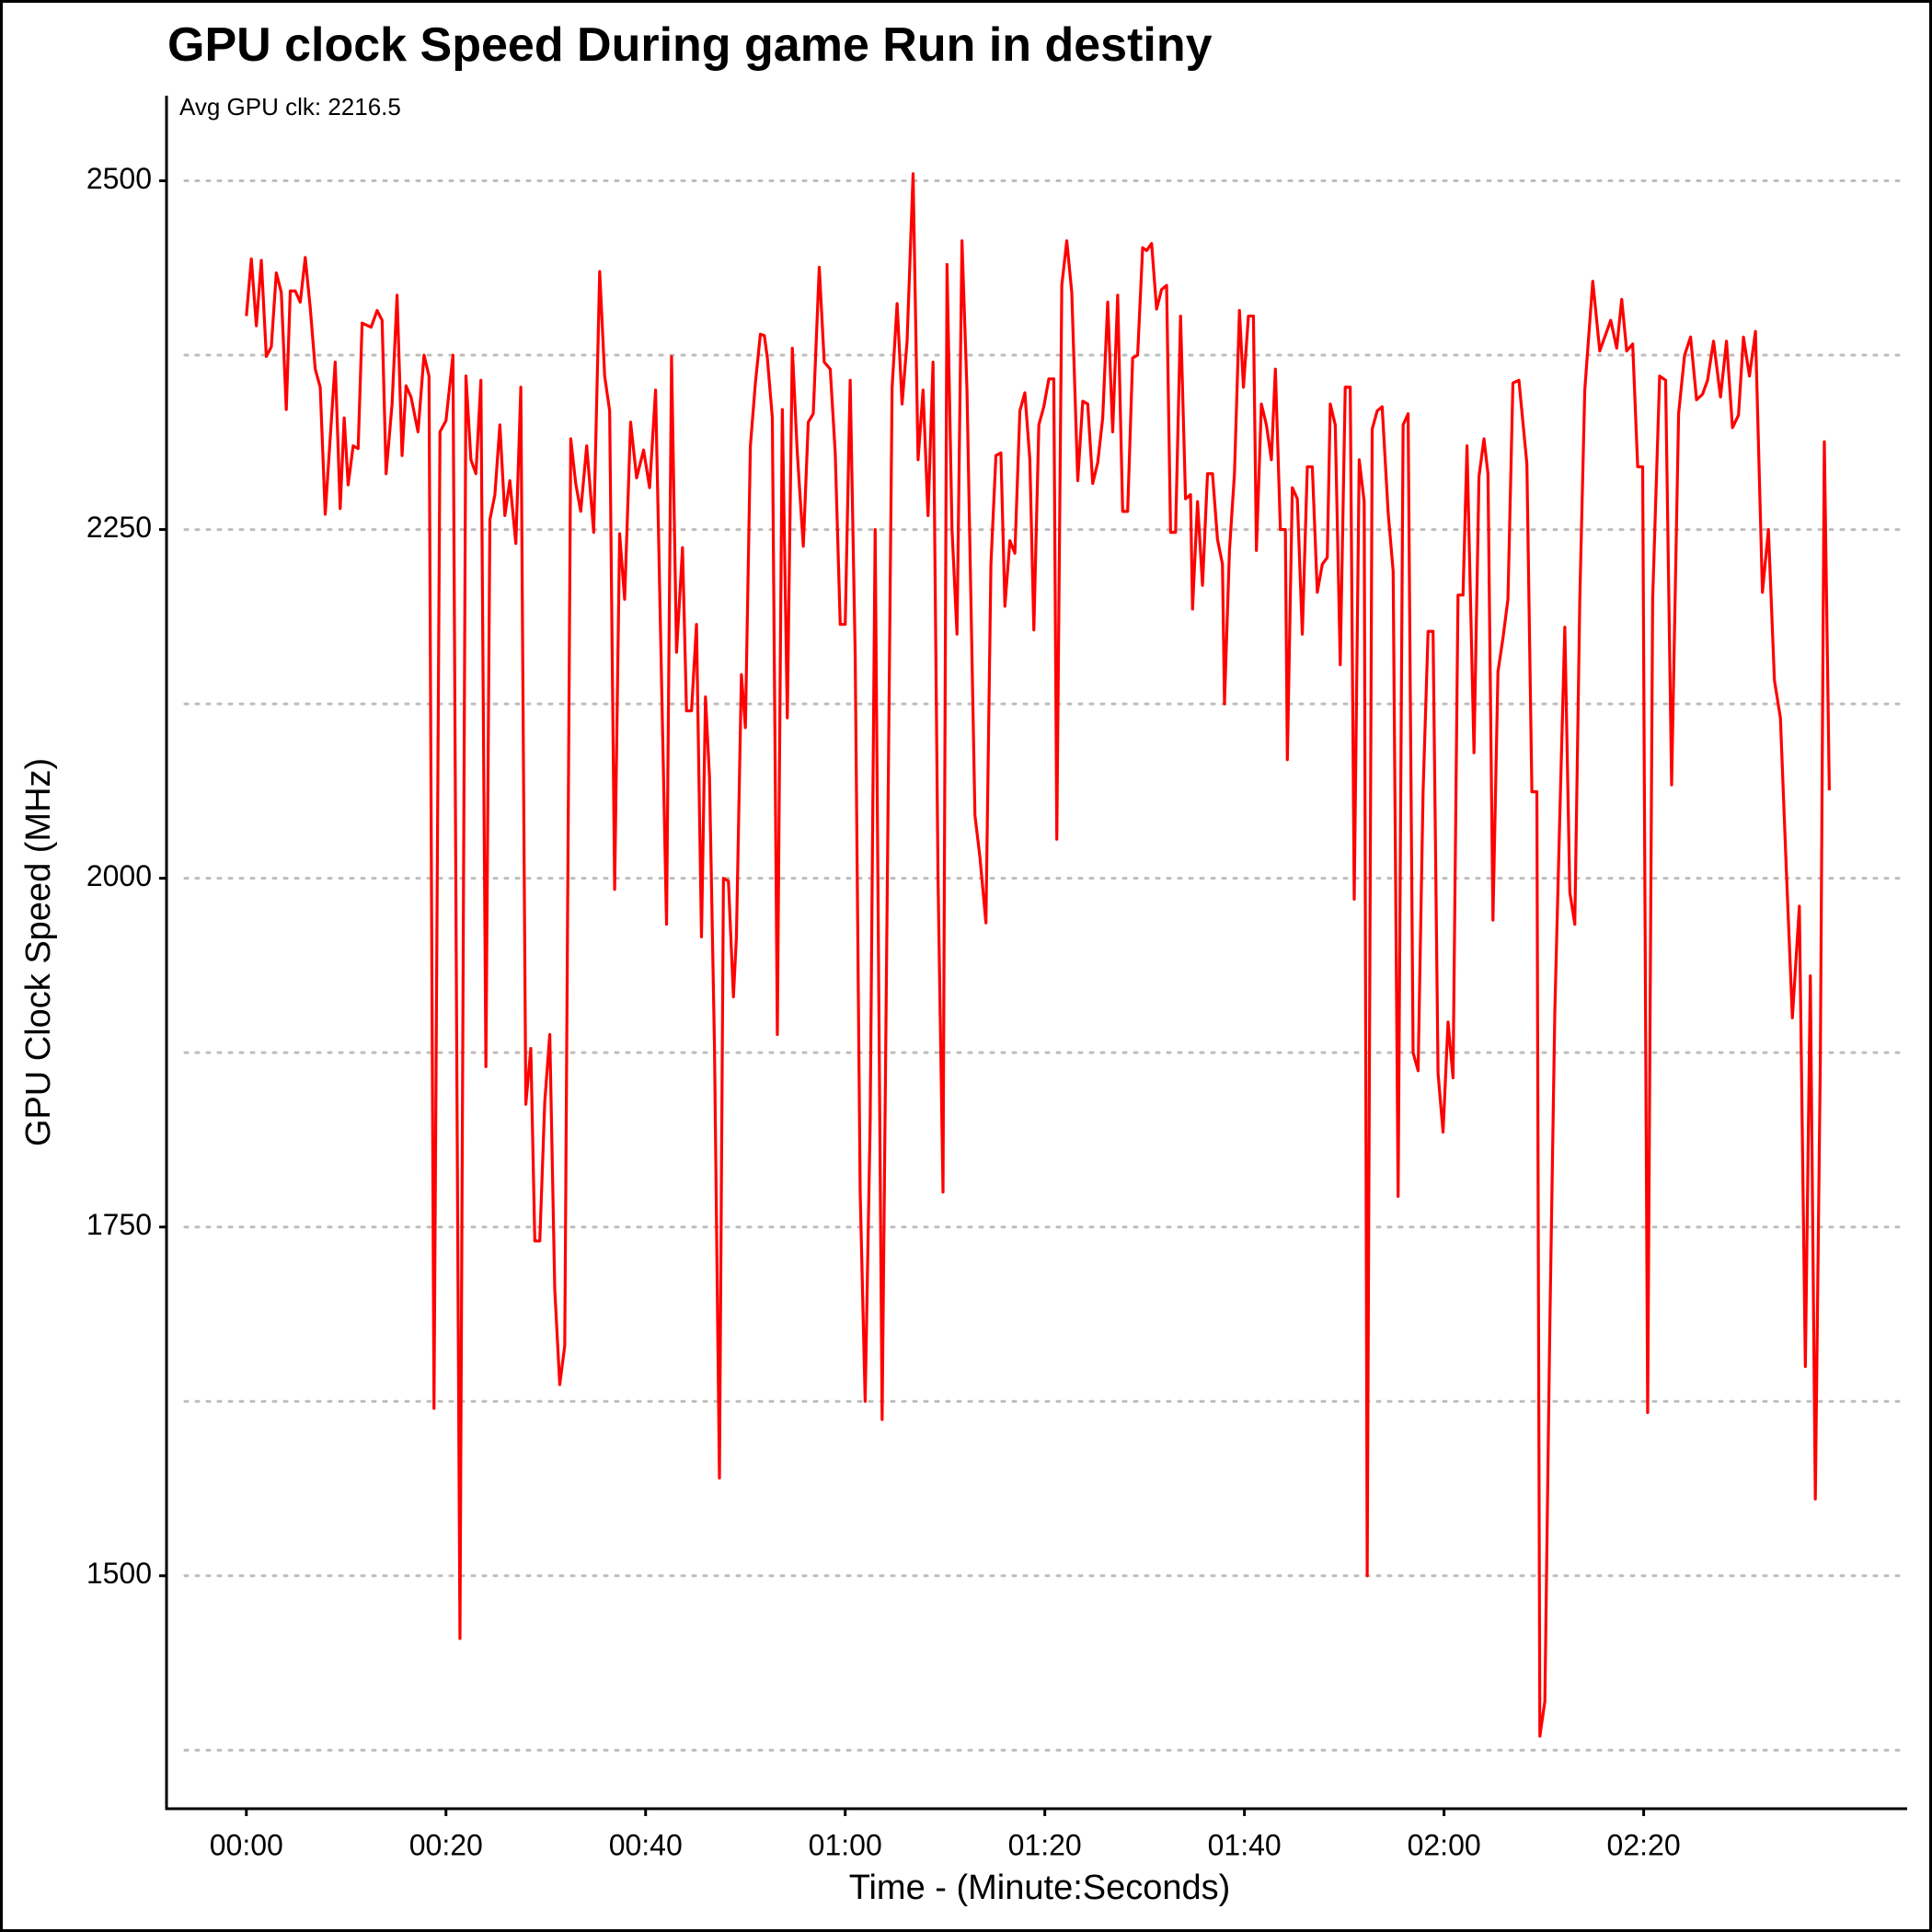  What do you see at coordinates (290, 107) in the screenshot?
I see `annotation: Avg GPU clk: 2216.5` at bounding box center [290, 107].